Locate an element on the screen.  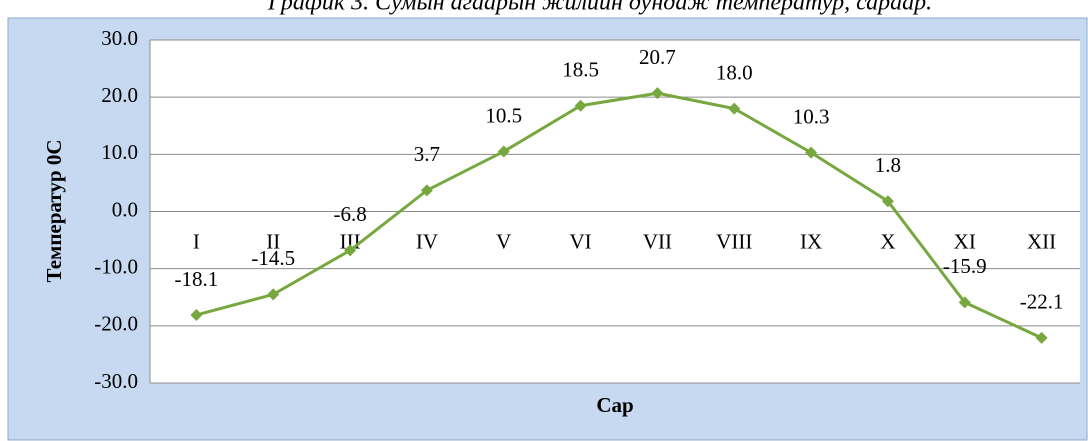
x-axis-title: Сар is located at coordinates (614, 405).